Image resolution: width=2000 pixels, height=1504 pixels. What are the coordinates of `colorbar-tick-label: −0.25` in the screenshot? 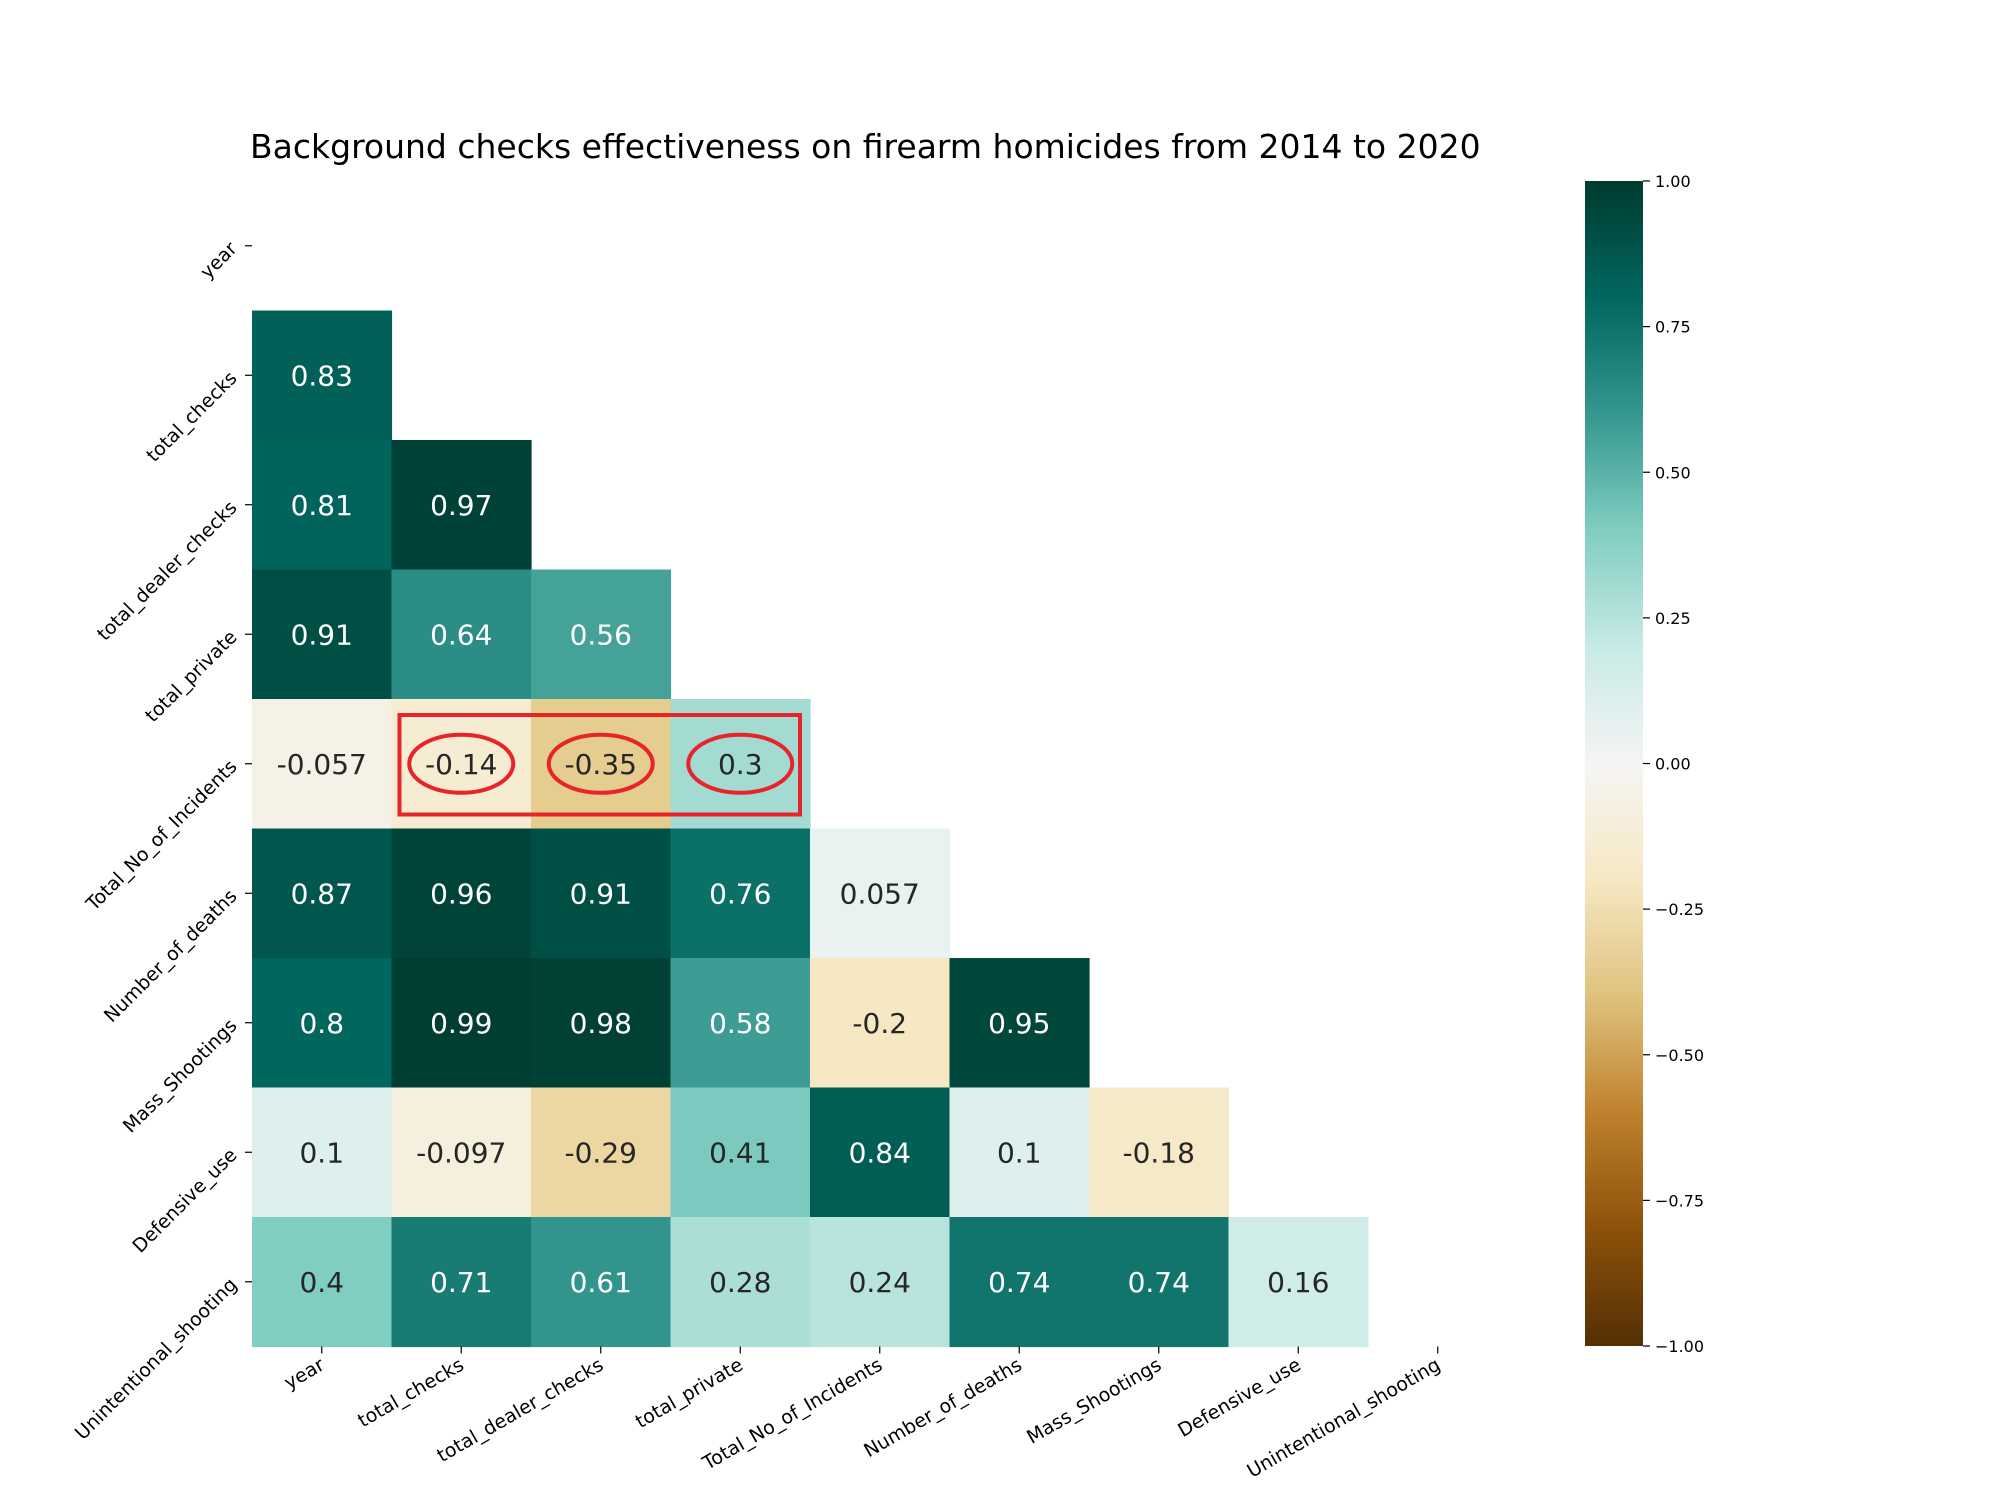 It's located at (1679, 909).